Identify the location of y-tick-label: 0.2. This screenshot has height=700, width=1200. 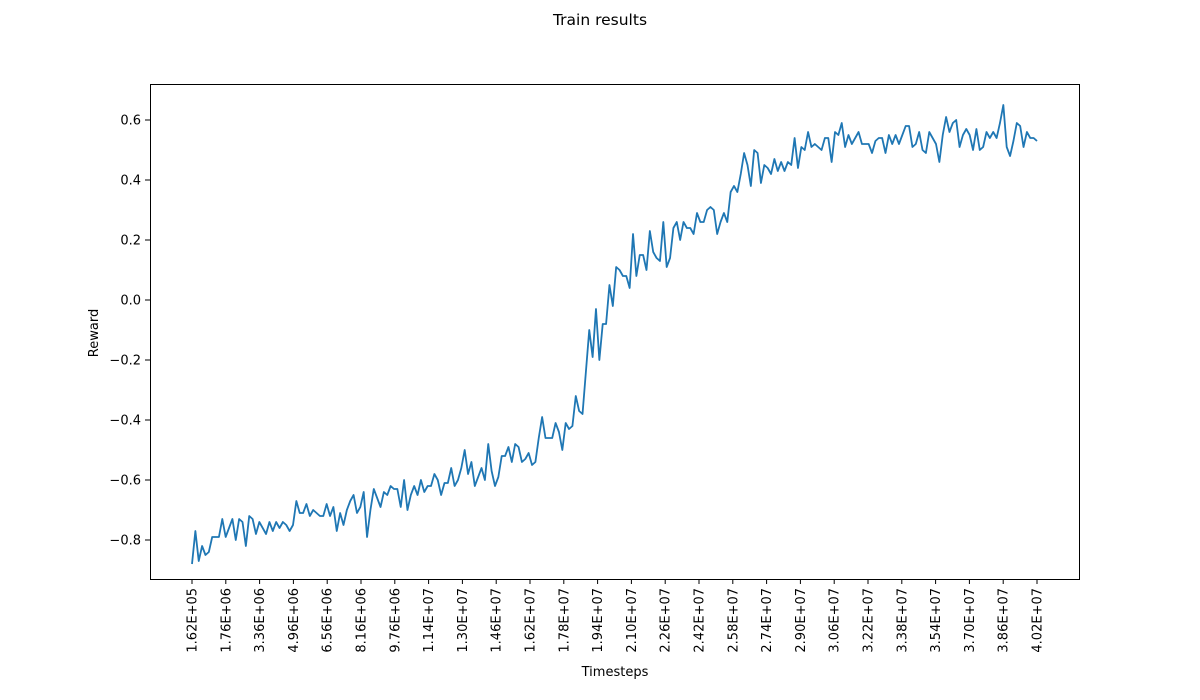
(130, 241).